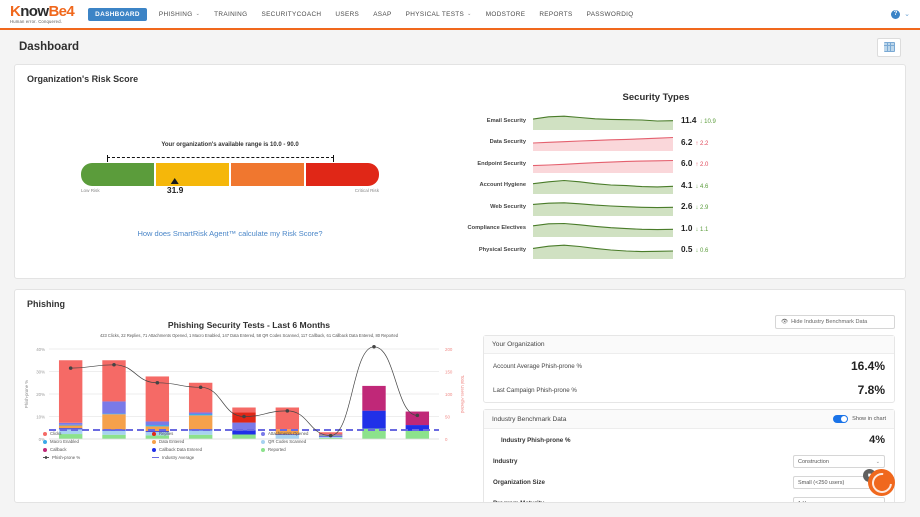 This screenshot has width=920, height=517. What do you see at coordinates (46, 457) in the screenshot?
I see `legend-marker-icon` at bounding box center [46, 457].